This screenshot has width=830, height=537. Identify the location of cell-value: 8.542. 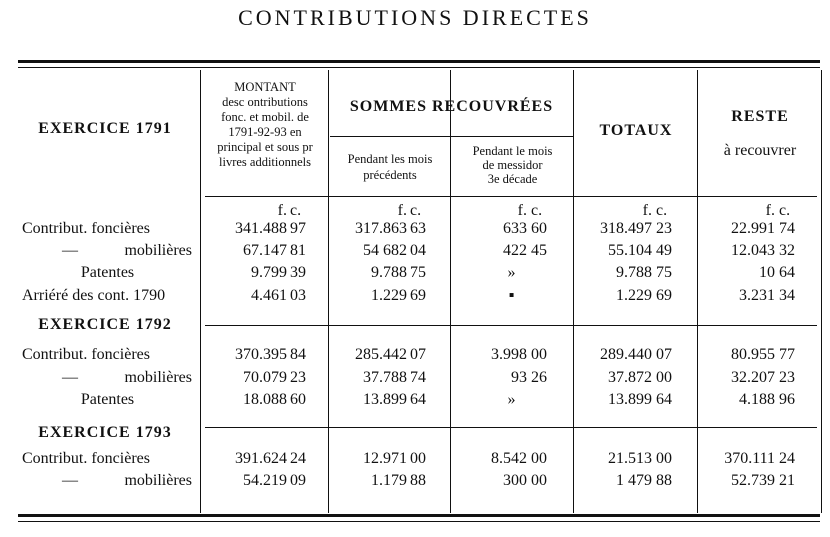
(509, 458).